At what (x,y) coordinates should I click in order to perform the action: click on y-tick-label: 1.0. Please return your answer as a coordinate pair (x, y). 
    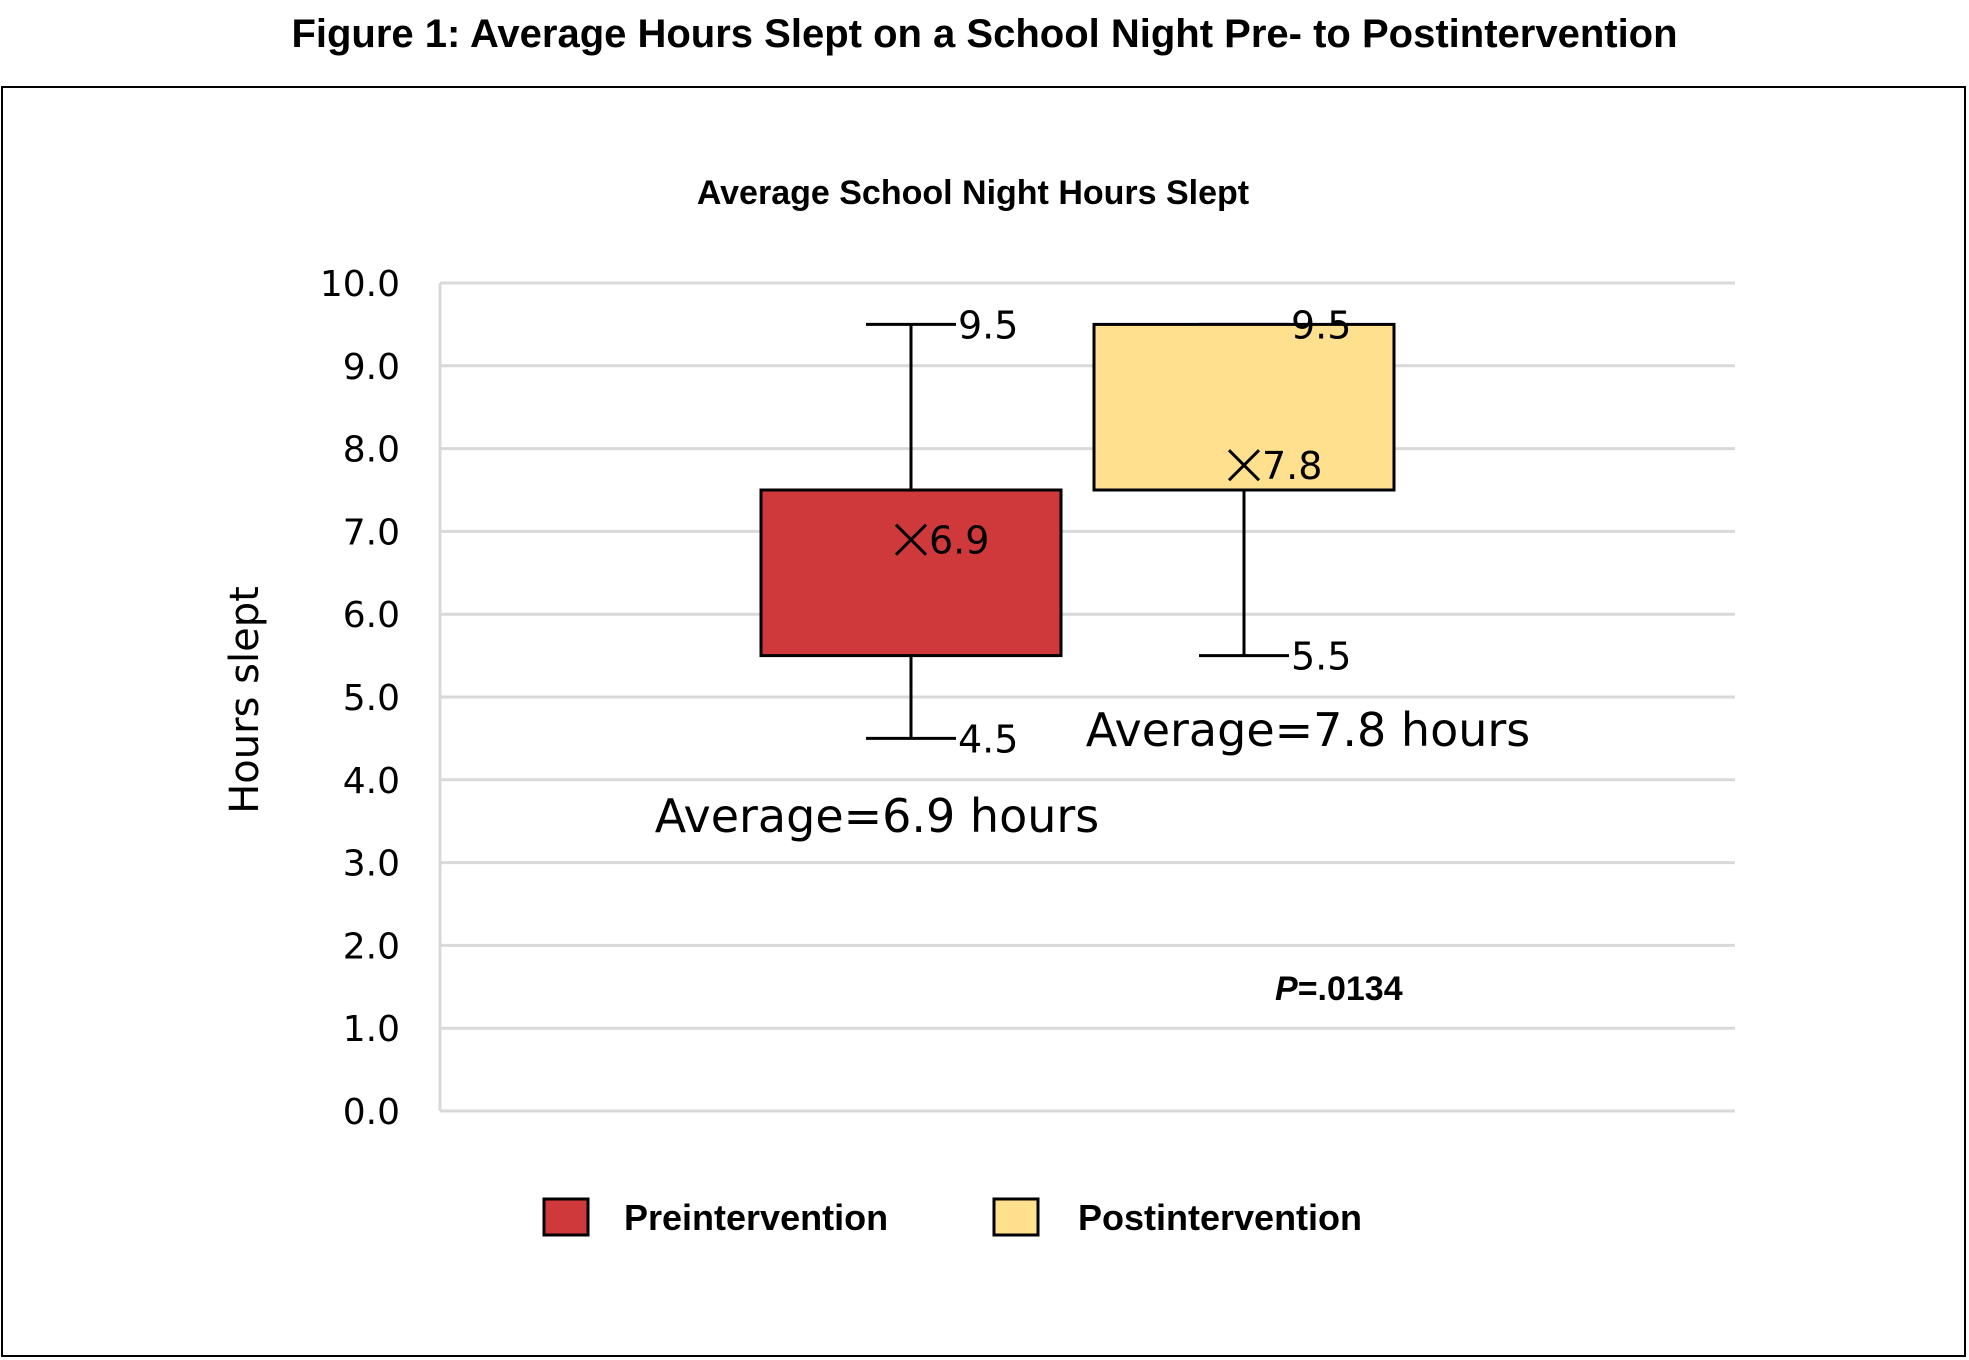
    Looking at the image, I should click on (371, 1029).